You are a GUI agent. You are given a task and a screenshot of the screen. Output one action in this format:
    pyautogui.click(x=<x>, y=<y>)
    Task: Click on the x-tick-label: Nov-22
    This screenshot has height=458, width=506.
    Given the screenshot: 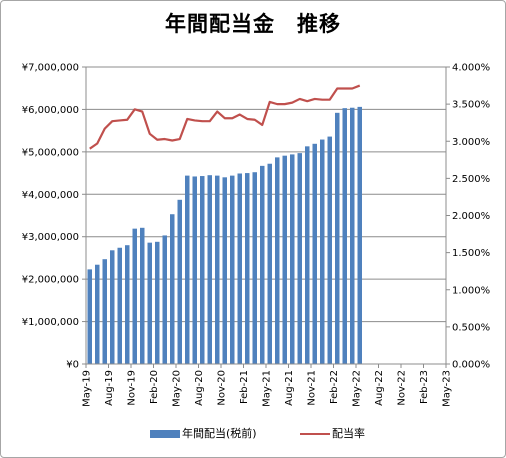 What is the action you would take?
    pyautogui.click(x=402, y=388)
    